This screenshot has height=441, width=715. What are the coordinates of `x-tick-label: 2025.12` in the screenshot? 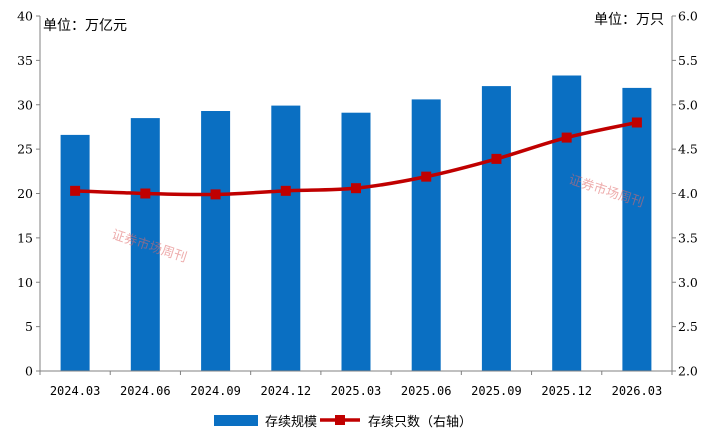 It's located at (566, 391).